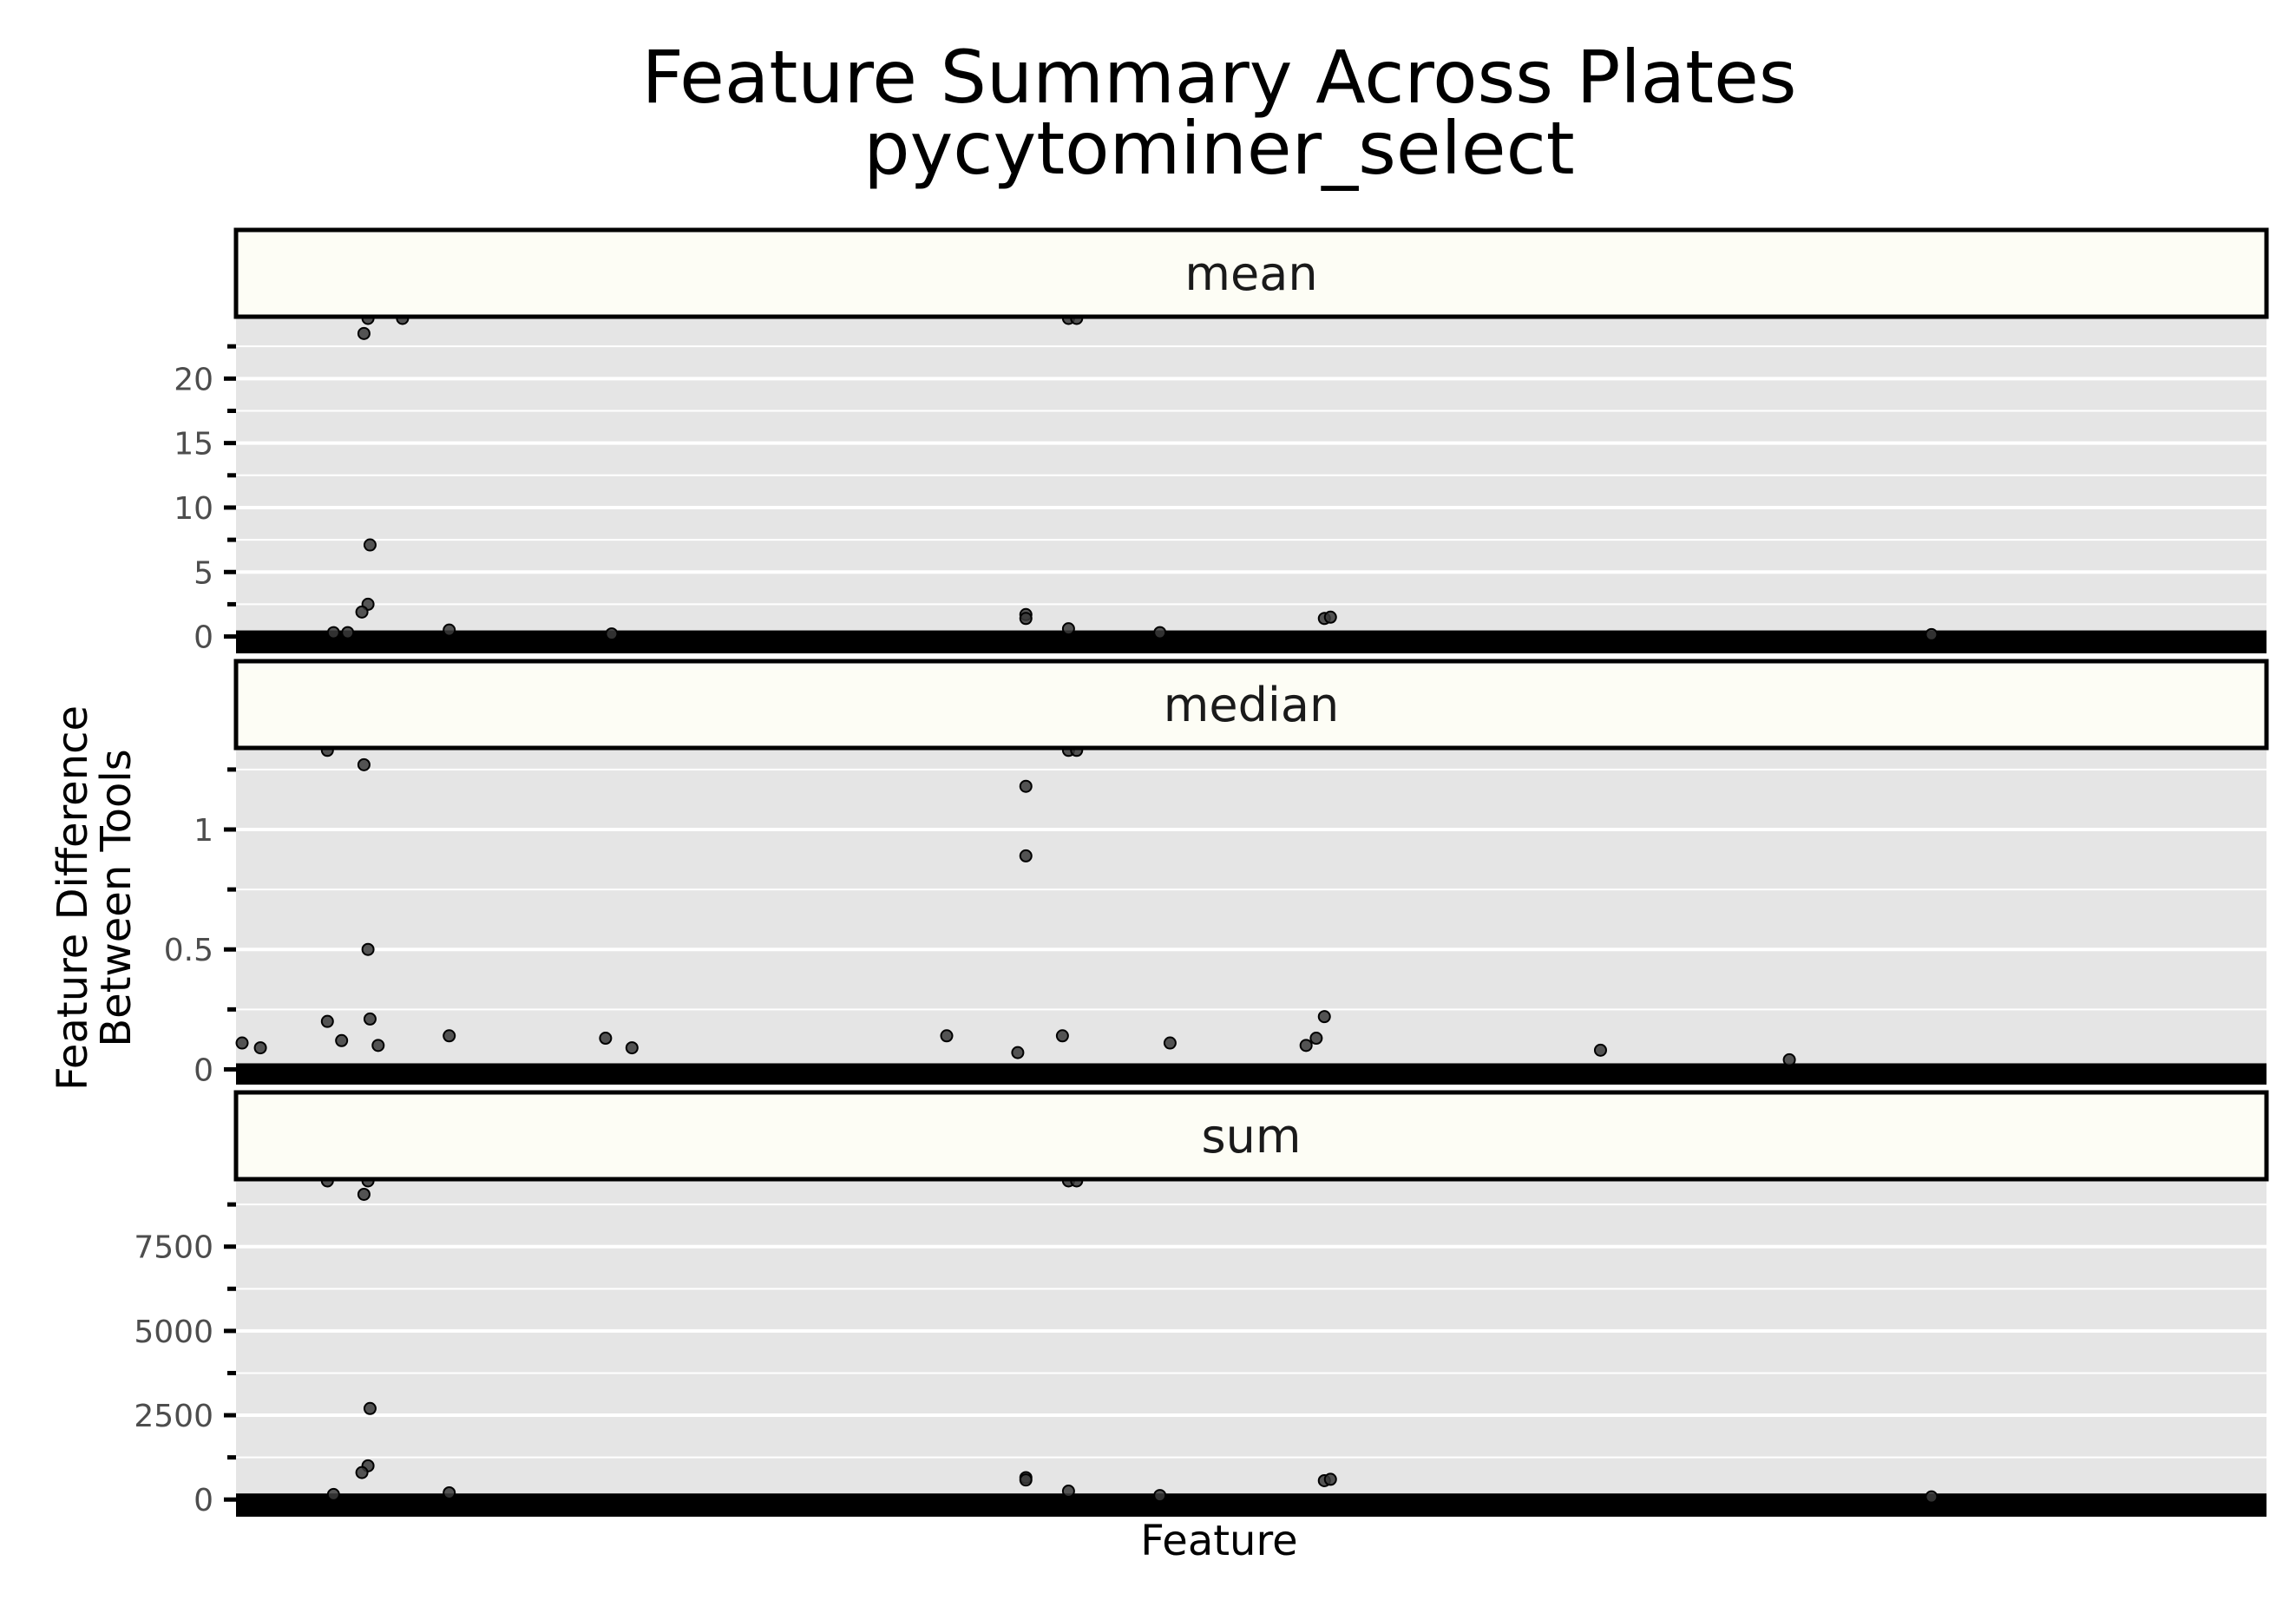 This screenshot has width=2296, height=1600. I want to click on y-axis-title: Feature DifferenceBetween Tools, so click(95, 898).